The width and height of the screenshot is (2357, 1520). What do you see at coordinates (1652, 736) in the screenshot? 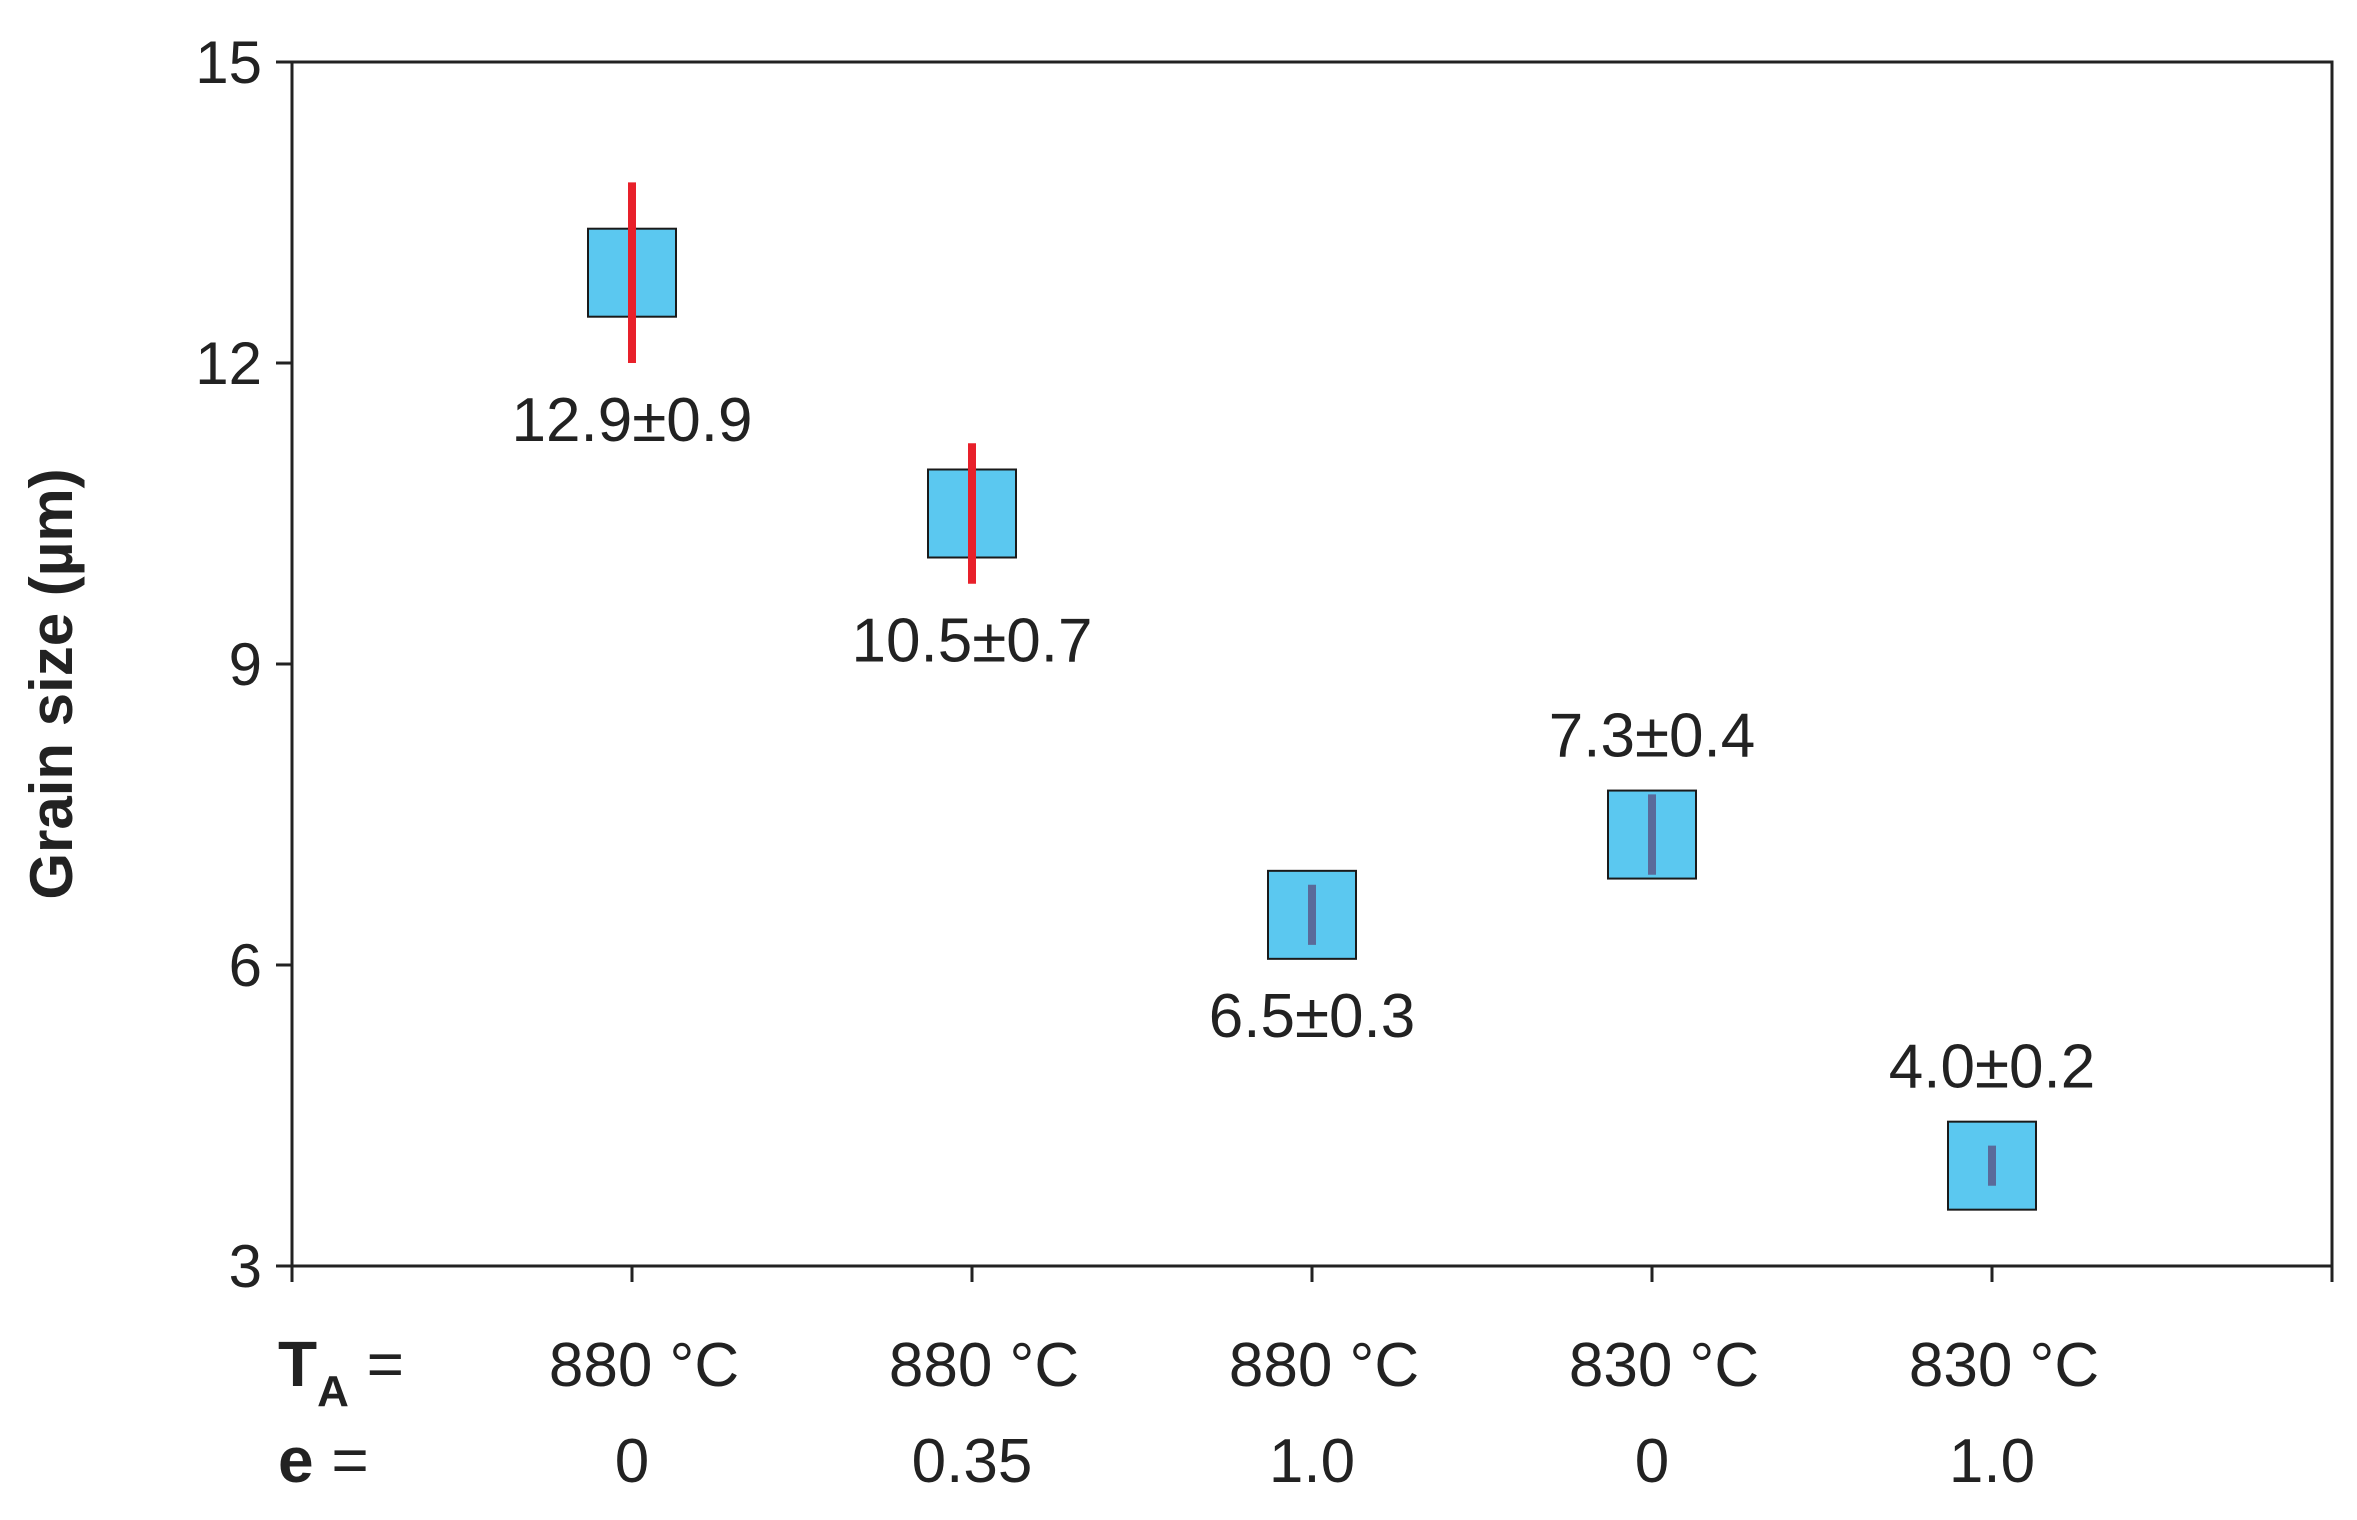
I see `data-value-label: 7.3±0.4` at bounding box center [1652, 736].